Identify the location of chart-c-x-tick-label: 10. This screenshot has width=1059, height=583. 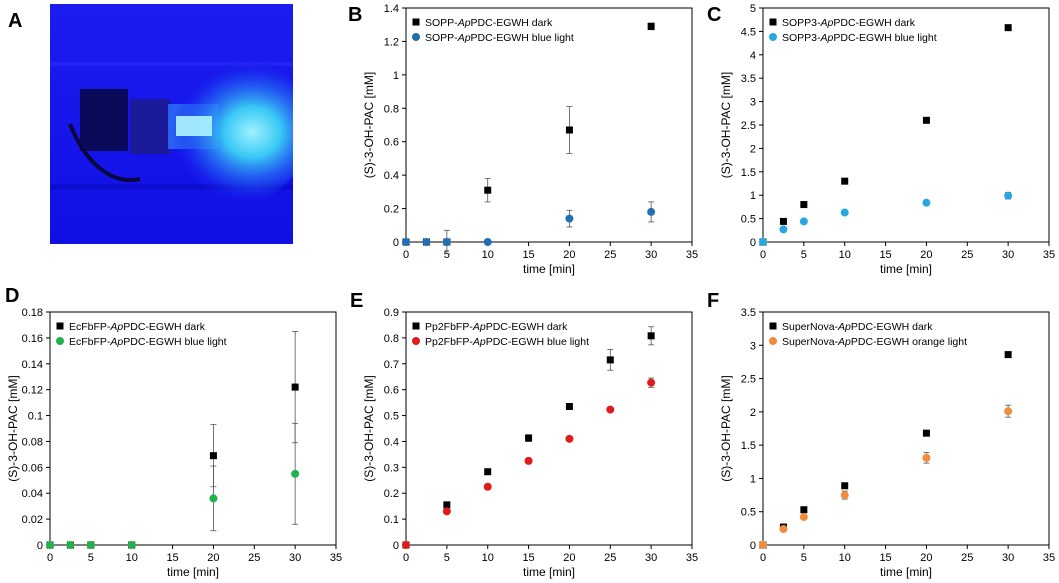
(845, 255).